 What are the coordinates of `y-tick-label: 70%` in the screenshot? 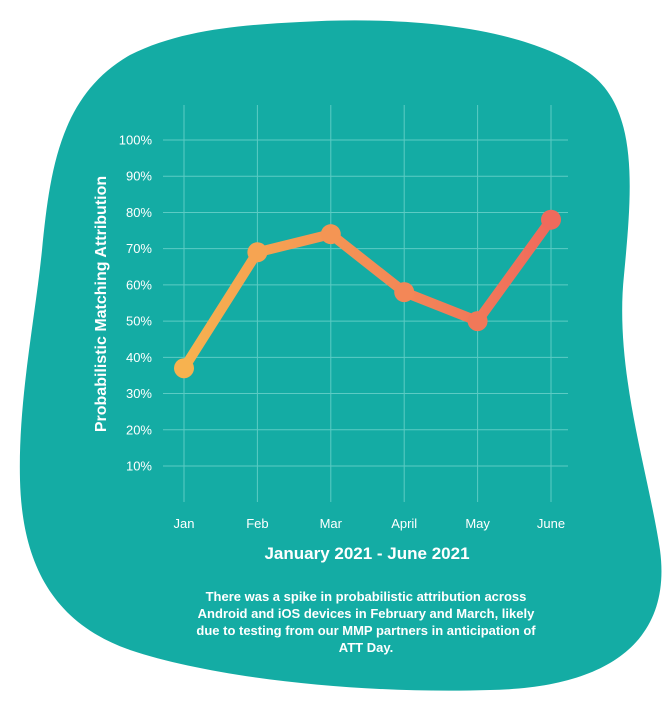 It's located at (139, 248).